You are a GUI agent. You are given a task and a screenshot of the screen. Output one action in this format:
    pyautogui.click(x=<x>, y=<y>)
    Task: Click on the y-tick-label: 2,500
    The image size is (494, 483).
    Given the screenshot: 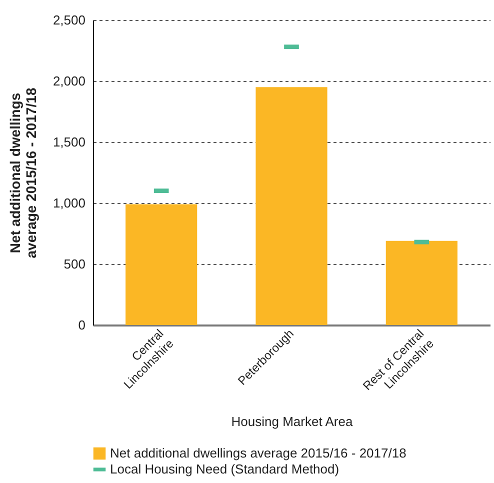 What is the action you would take?
    pyautogui.click(x=69, y=20)
    